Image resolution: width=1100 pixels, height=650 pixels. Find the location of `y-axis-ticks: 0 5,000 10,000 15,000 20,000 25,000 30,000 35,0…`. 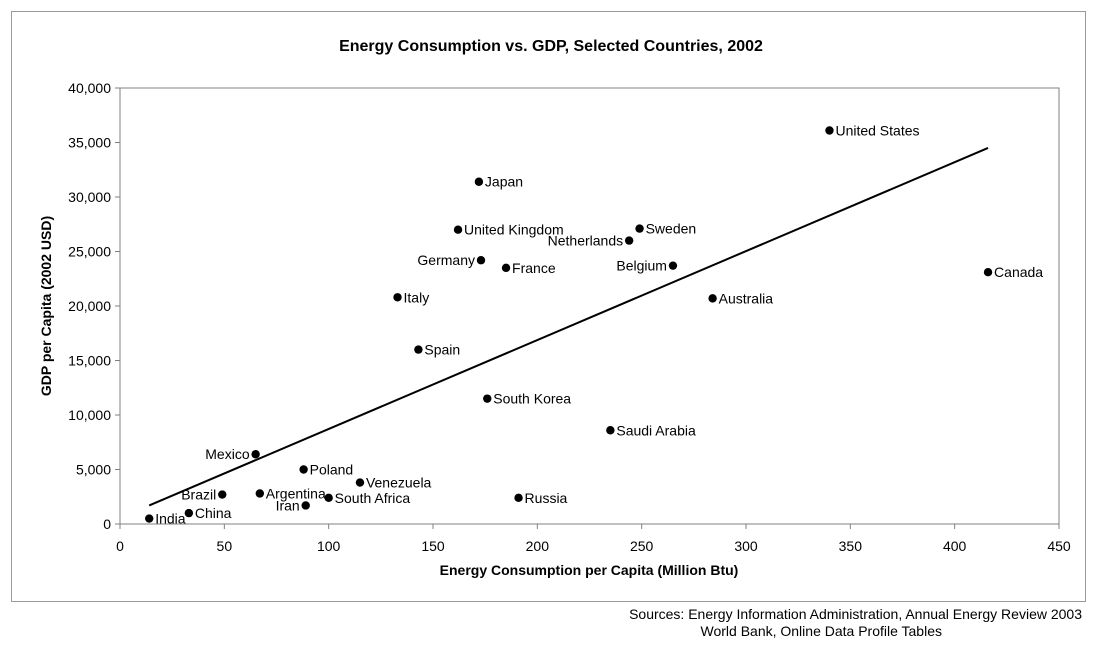

y-axis-ticks: 0 5,000 10,000 15,000 20,000 25,000 30,000 35,0… is located at coordinates (94, 306).